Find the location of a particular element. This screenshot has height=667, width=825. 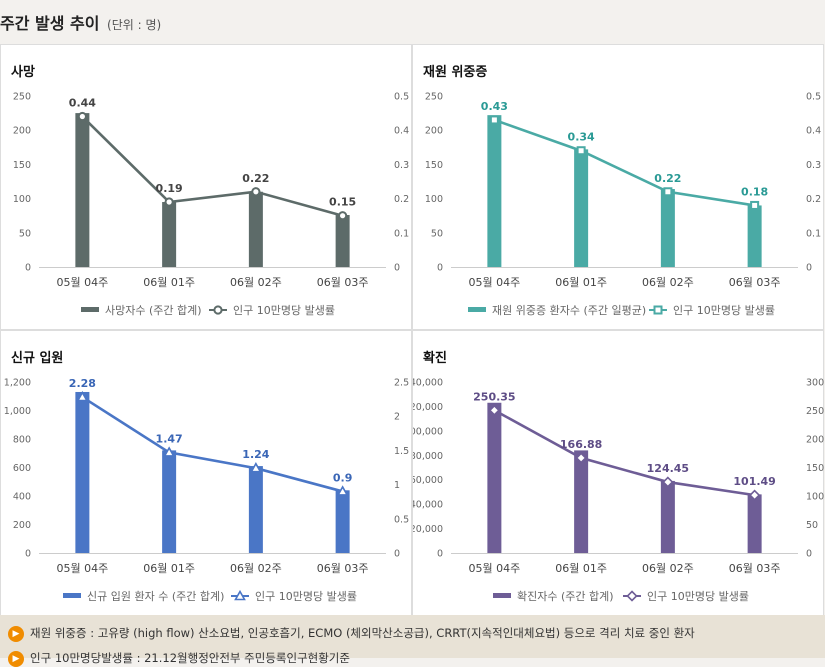

chart-title: 확진 is located at coordinates (435, 358).